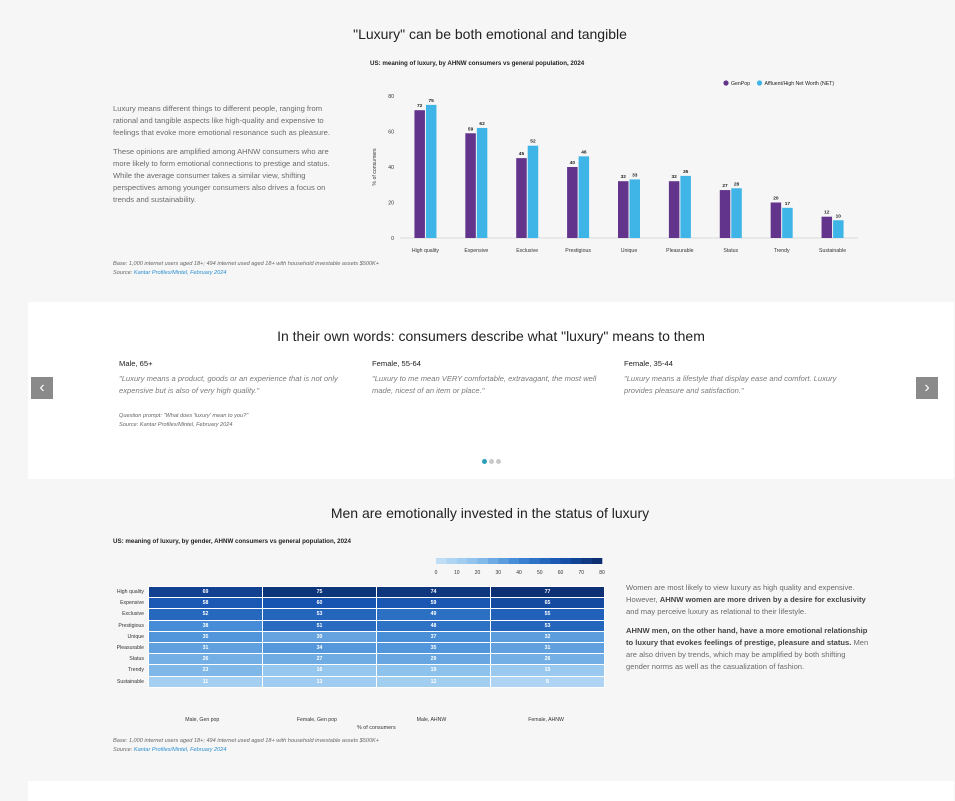 The width and height of the screenshot is (955, 801). What do you see at coordinates (927, 388) in the screenshot?
I see `carousel-next-button: ›` at bounding box center [927, 388].